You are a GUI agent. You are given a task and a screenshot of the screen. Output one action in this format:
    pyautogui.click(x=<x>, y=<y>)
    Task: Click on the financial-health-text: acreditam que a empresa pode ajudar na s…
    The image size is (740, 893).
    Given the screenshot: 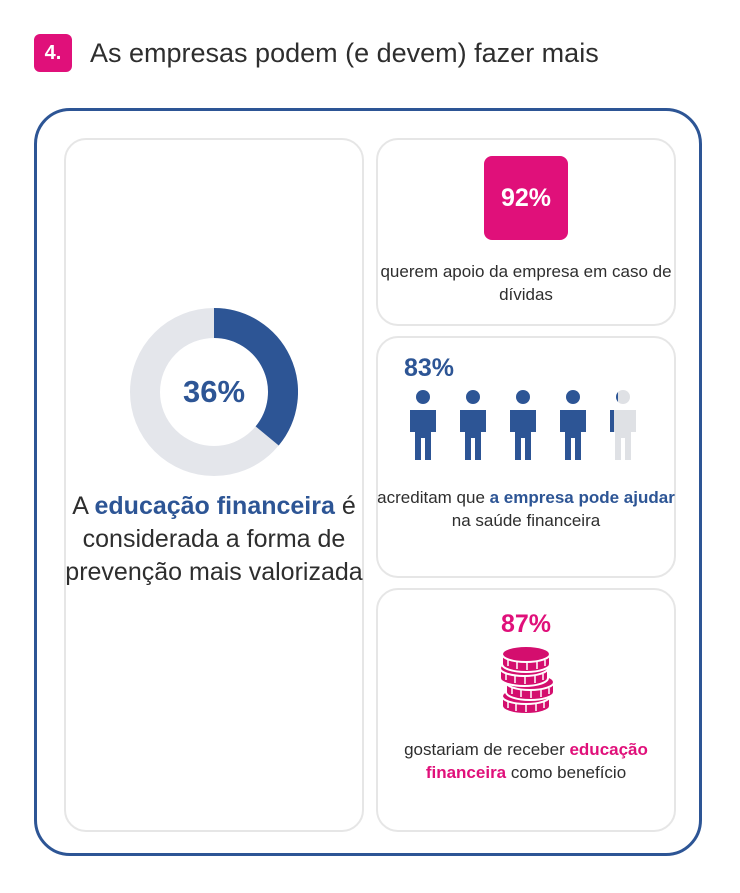 What is the action you would take?
    pyautogui.click(x=526, y=509)
    